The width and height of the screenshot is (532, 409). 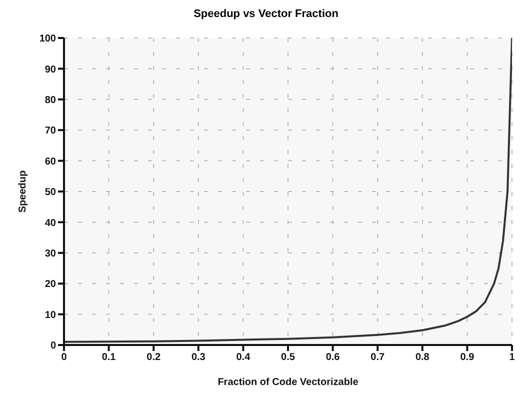 I want to click on y-tick-label: 80, so click(x=50, y=100).